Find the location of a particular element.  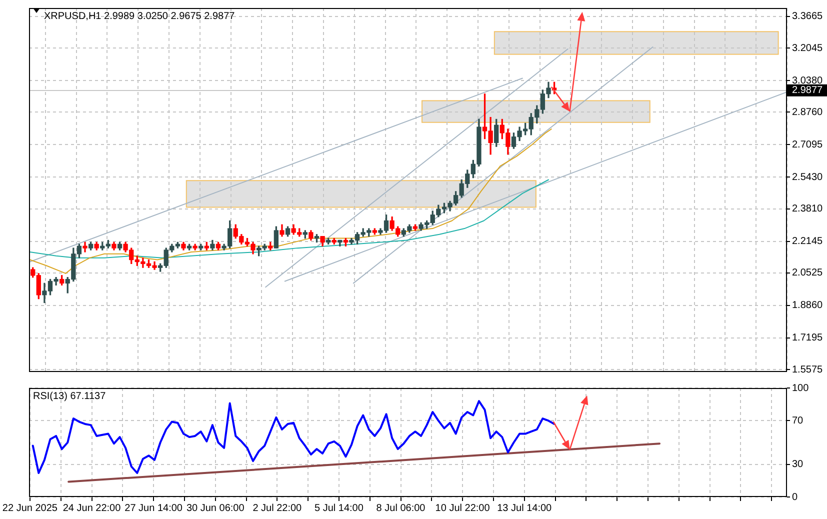

x-tick-label: 27 Jun 14:00 is located at coordinates (153, 508).